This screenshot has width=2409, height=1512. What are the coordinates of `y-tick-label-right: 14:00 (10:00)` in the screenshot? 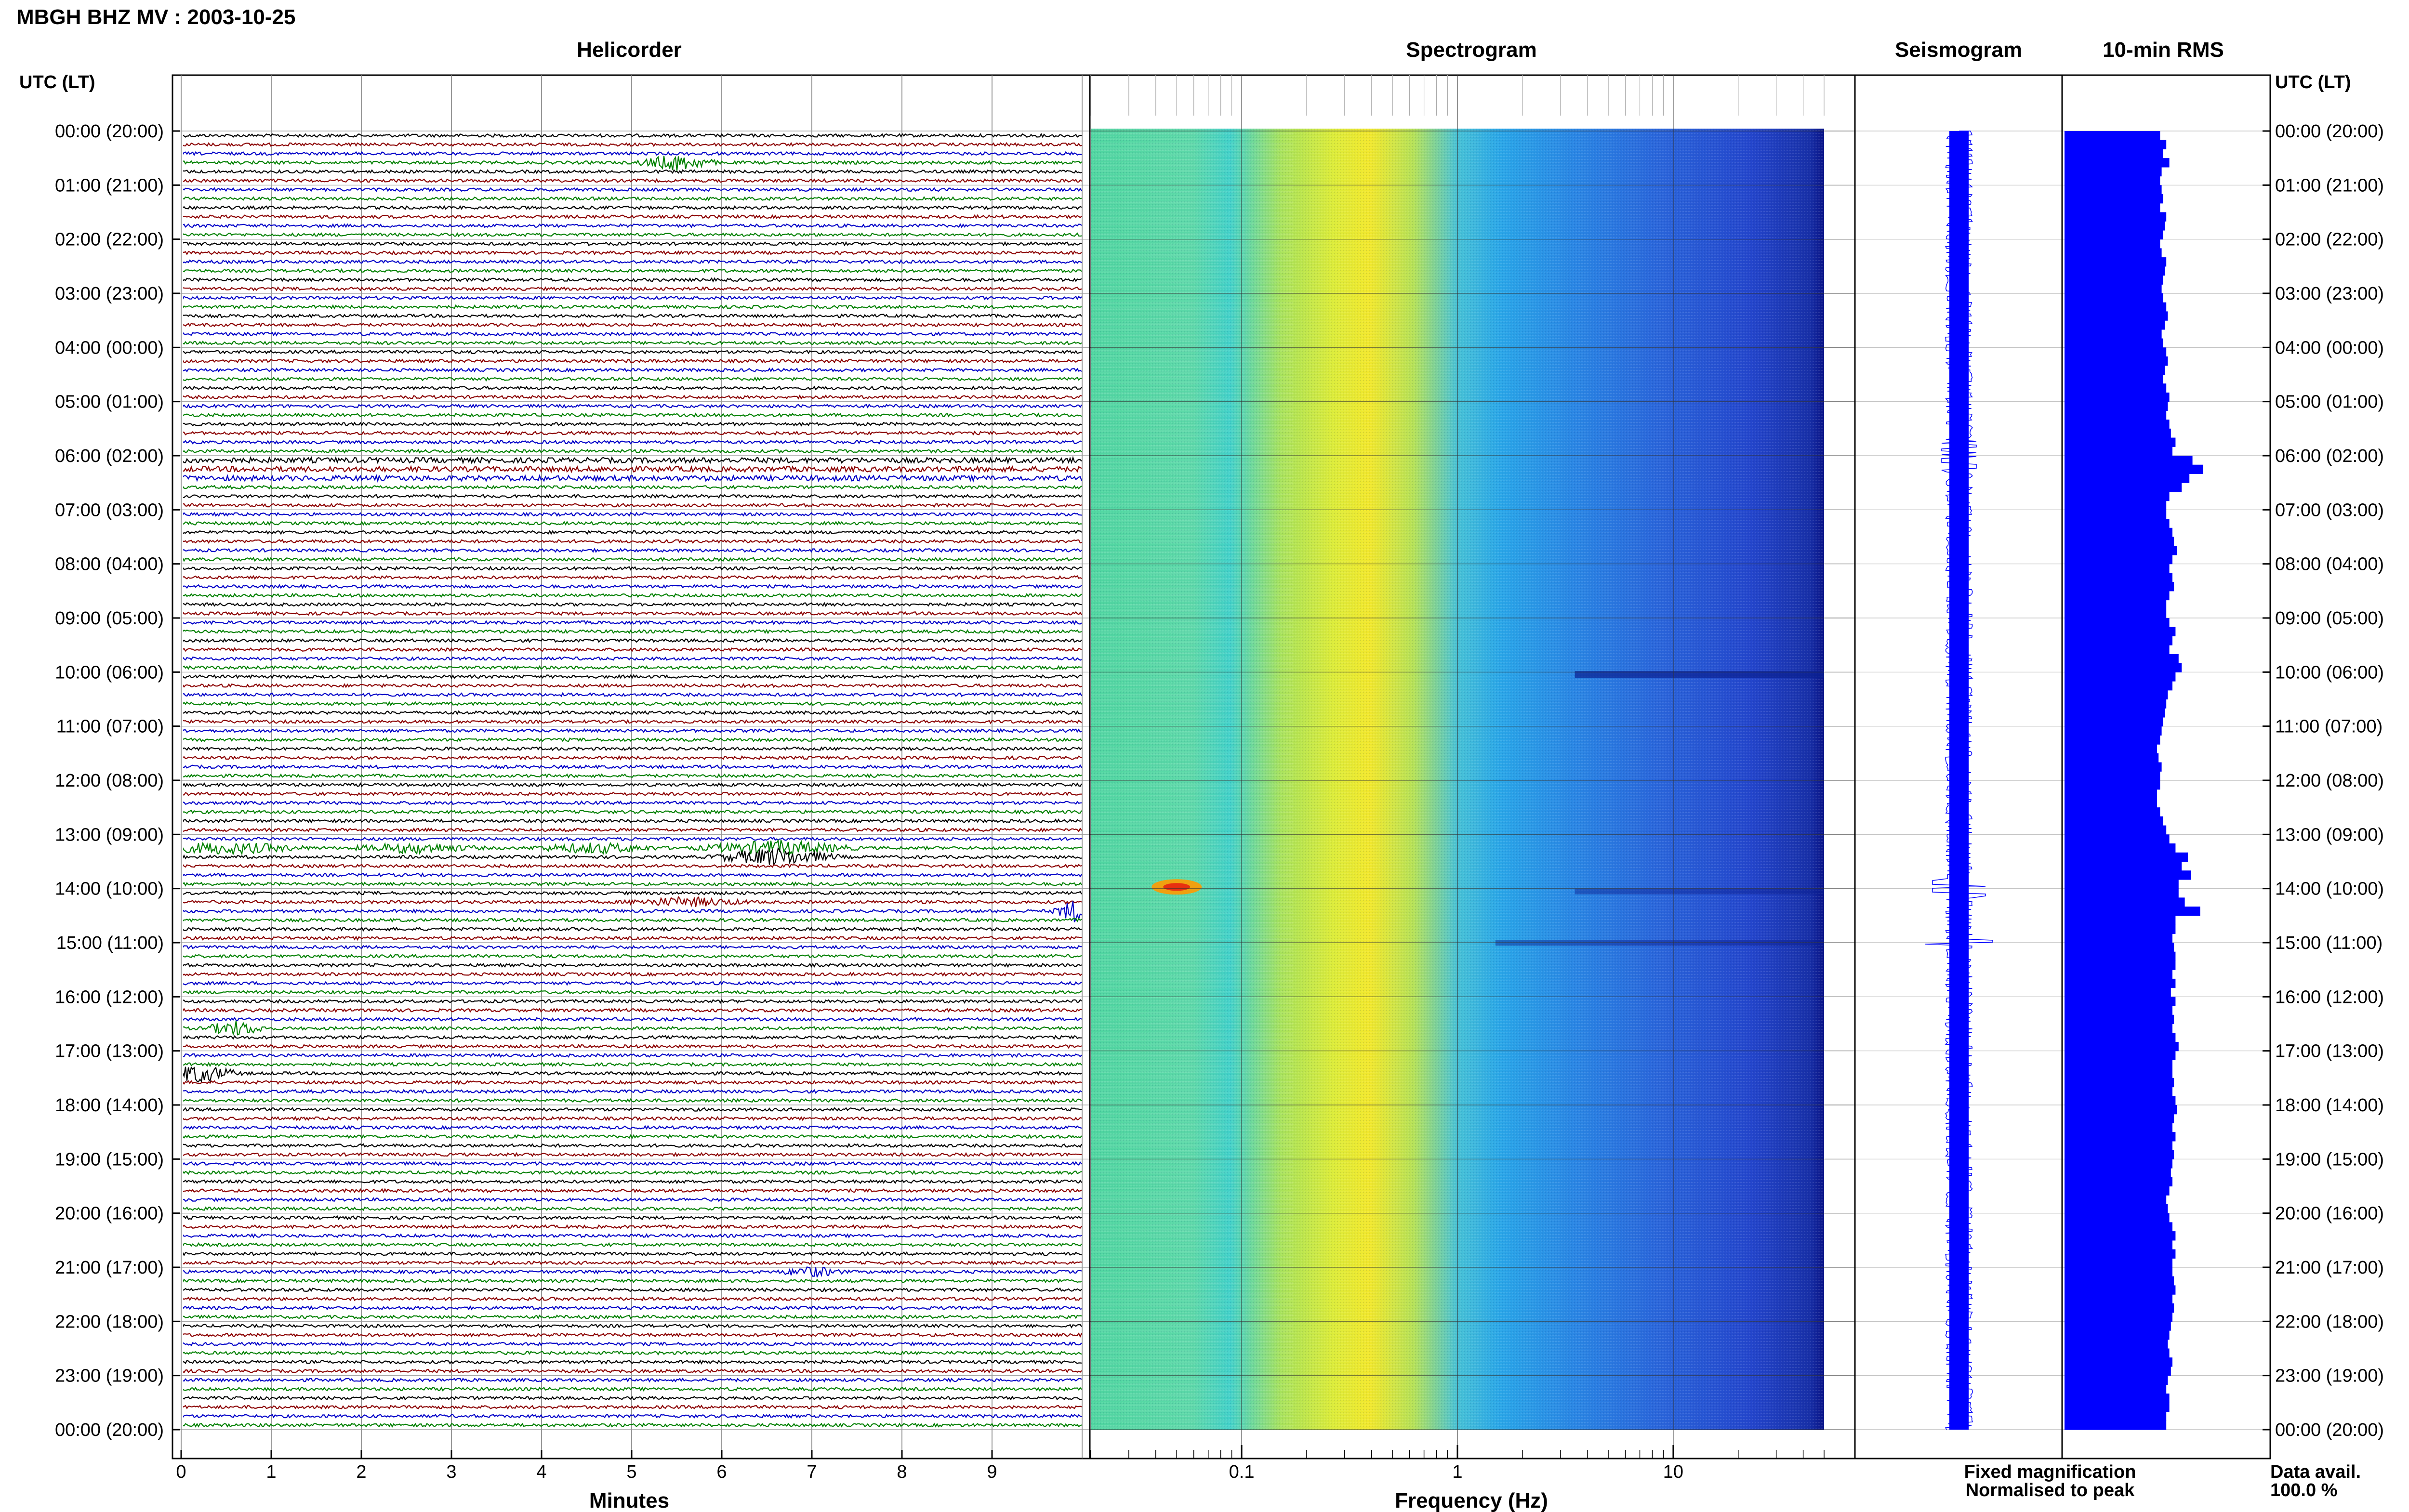 It's located at (2329, 889).